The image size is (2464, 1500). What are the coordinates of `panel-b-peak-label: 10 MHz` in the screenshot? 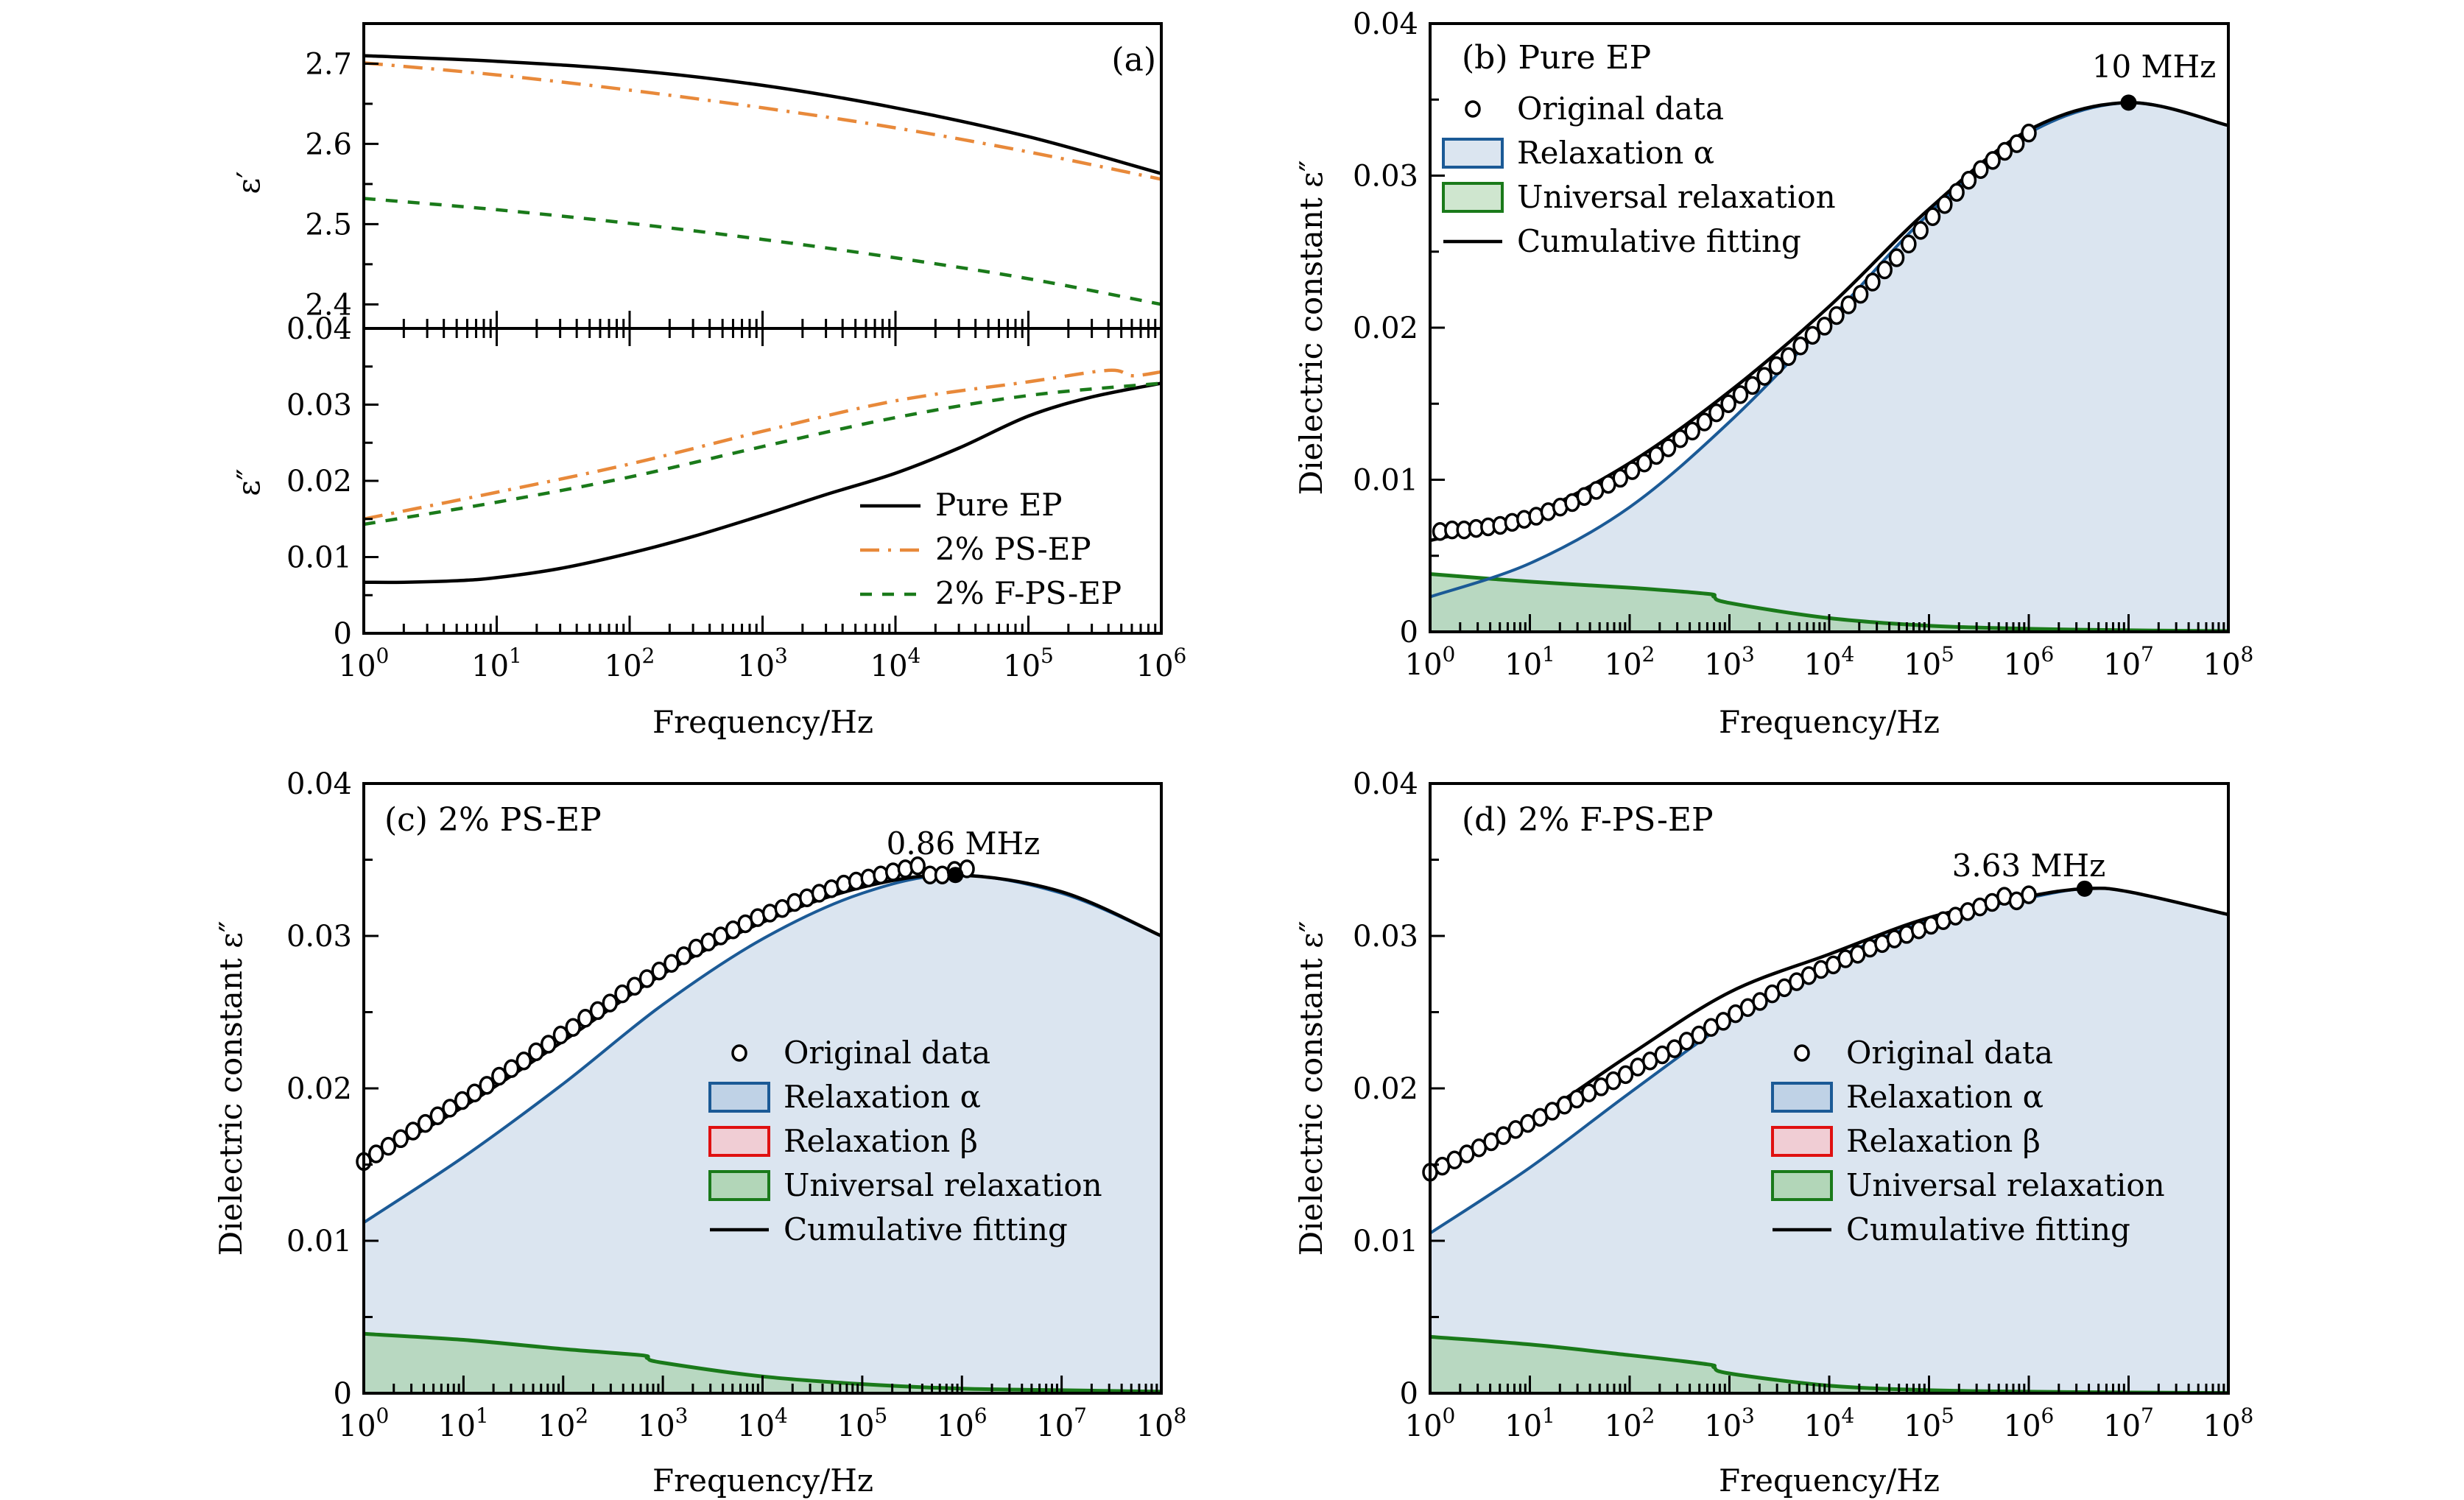 It's located at (2154, 67).